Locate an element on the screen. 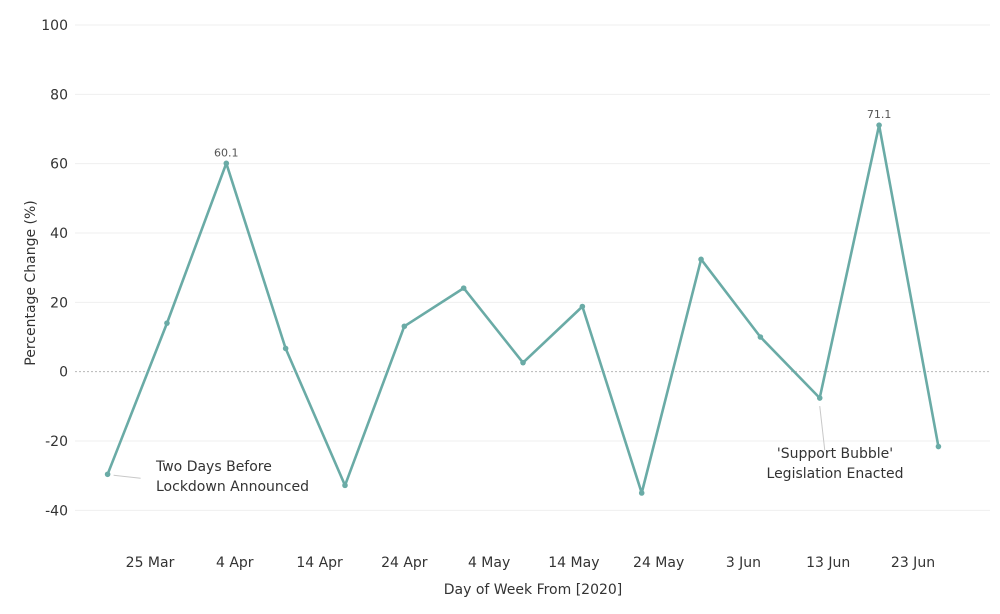  annotation-support-bubble: 'Support Bubble' Legislation Enacted is located at coordinates (835, 464).